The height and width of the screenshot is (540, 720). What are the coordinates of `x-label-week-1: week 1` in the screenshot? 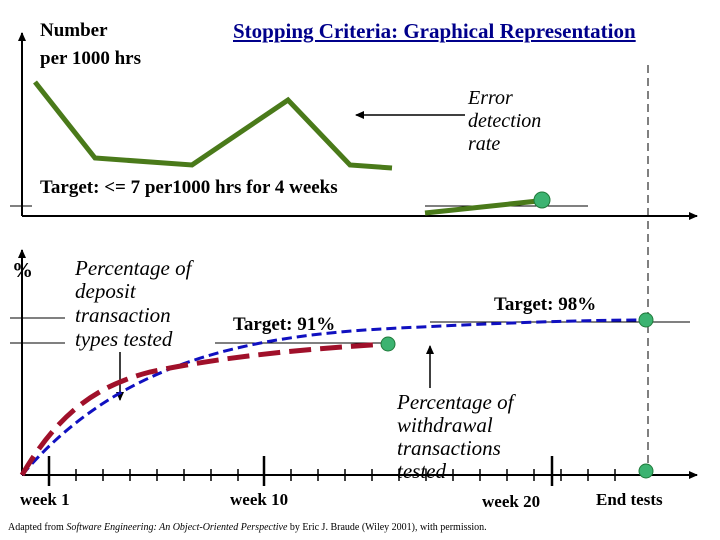 It's located at (45, 499).